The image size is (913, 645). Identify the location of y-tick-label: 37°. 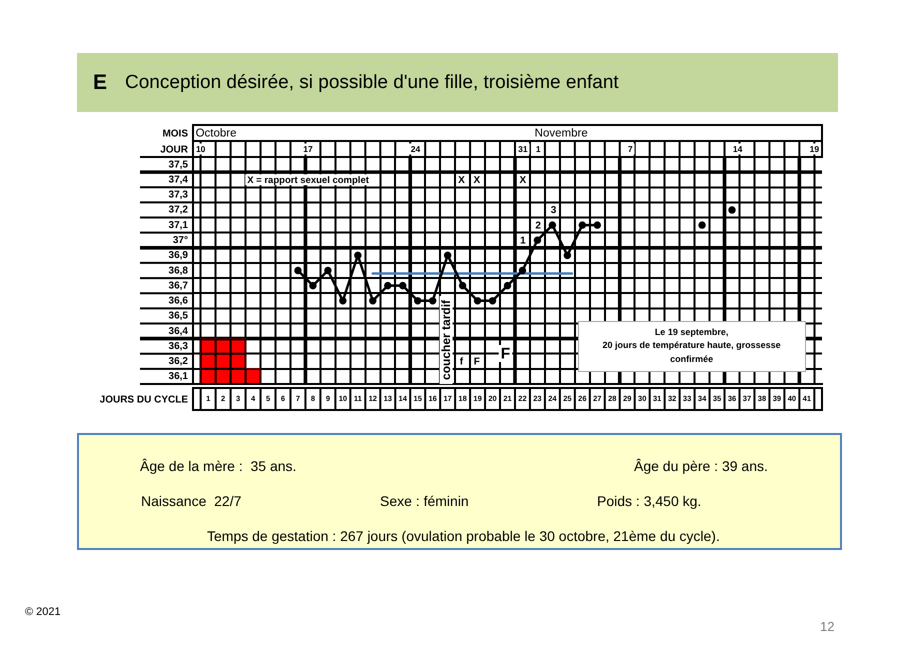
(180, 240).